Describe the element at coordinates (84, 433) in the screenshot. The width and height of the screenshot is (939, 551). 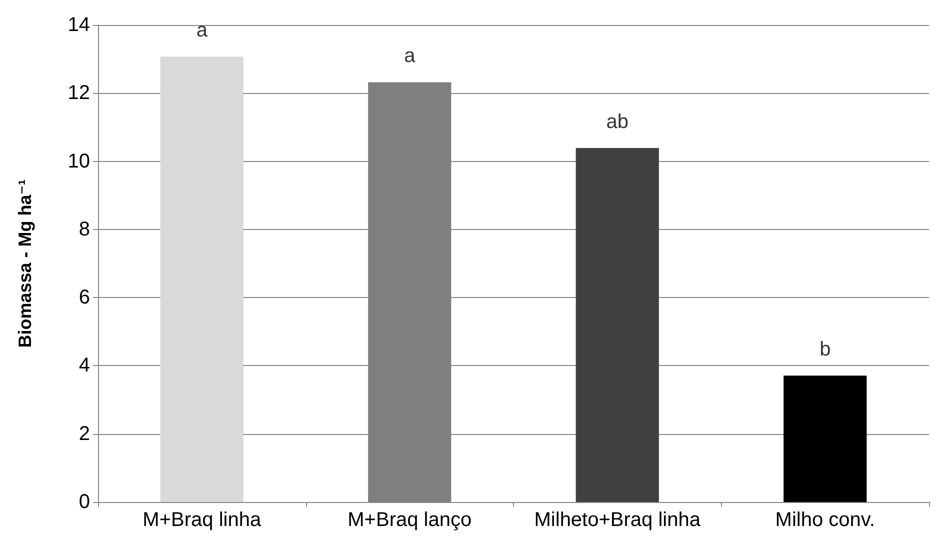
I see `y-tick-label: 2` at that location.